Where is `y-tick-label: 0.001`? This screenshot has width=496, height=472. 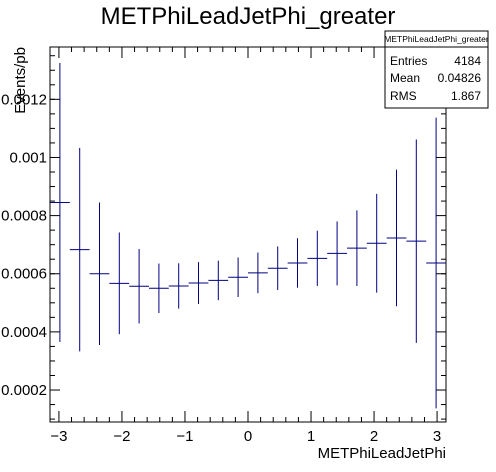
y-tick-label: 0.001 is located at coordinates (28, 157).